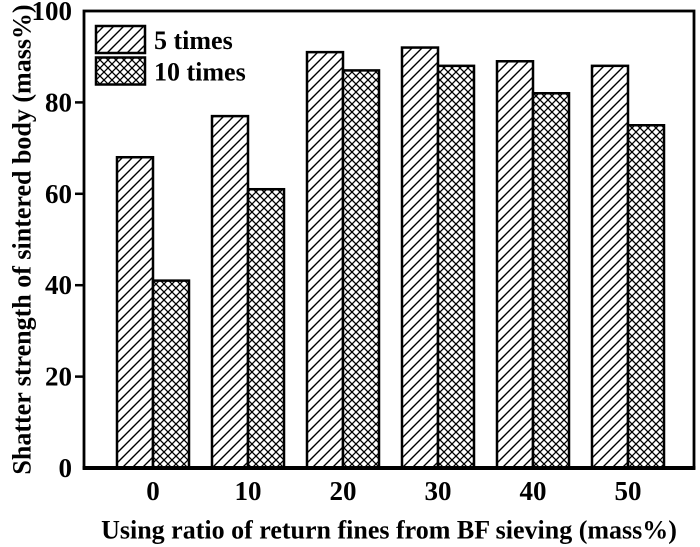 Image resolution: width=700 pixels, height=547 pixels. What do you see at coordinates (66, 468) in the screenshot?
I see `y-tick-label: 0` at bounding box center [66, 468].